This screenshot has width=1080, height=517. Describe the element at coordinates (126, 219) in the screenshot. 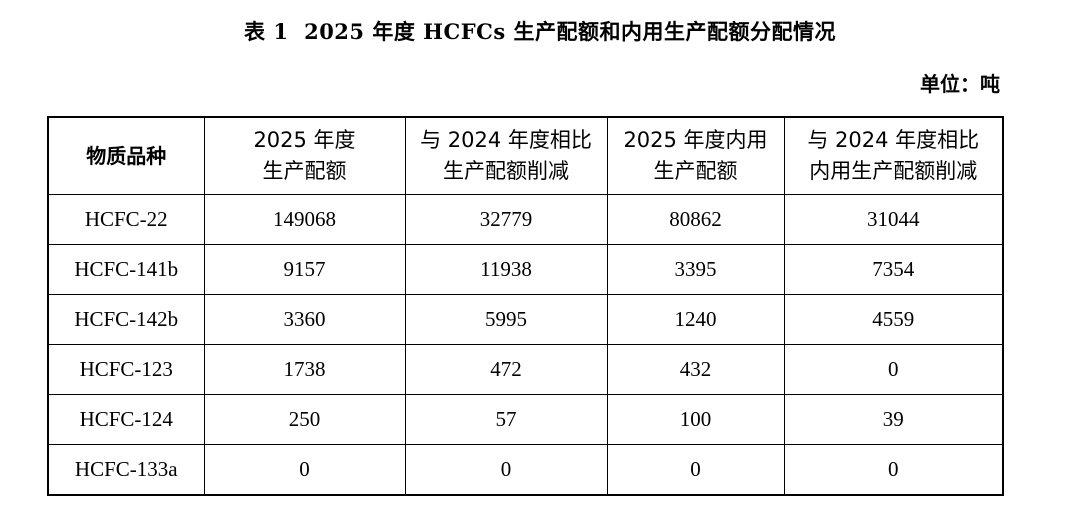

I see `cell-substance: HCFC-22` at that location.